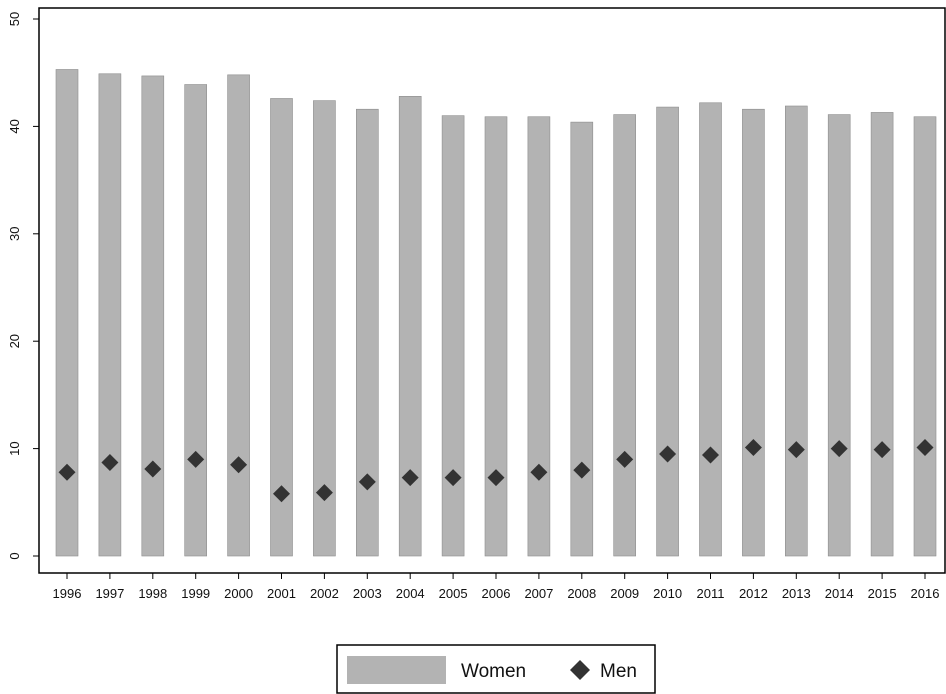 This screenshot has height=694, width=946. Describe the element at coordinates (453, 336) in the screenshot. I see `bar-women-2005` at that location.